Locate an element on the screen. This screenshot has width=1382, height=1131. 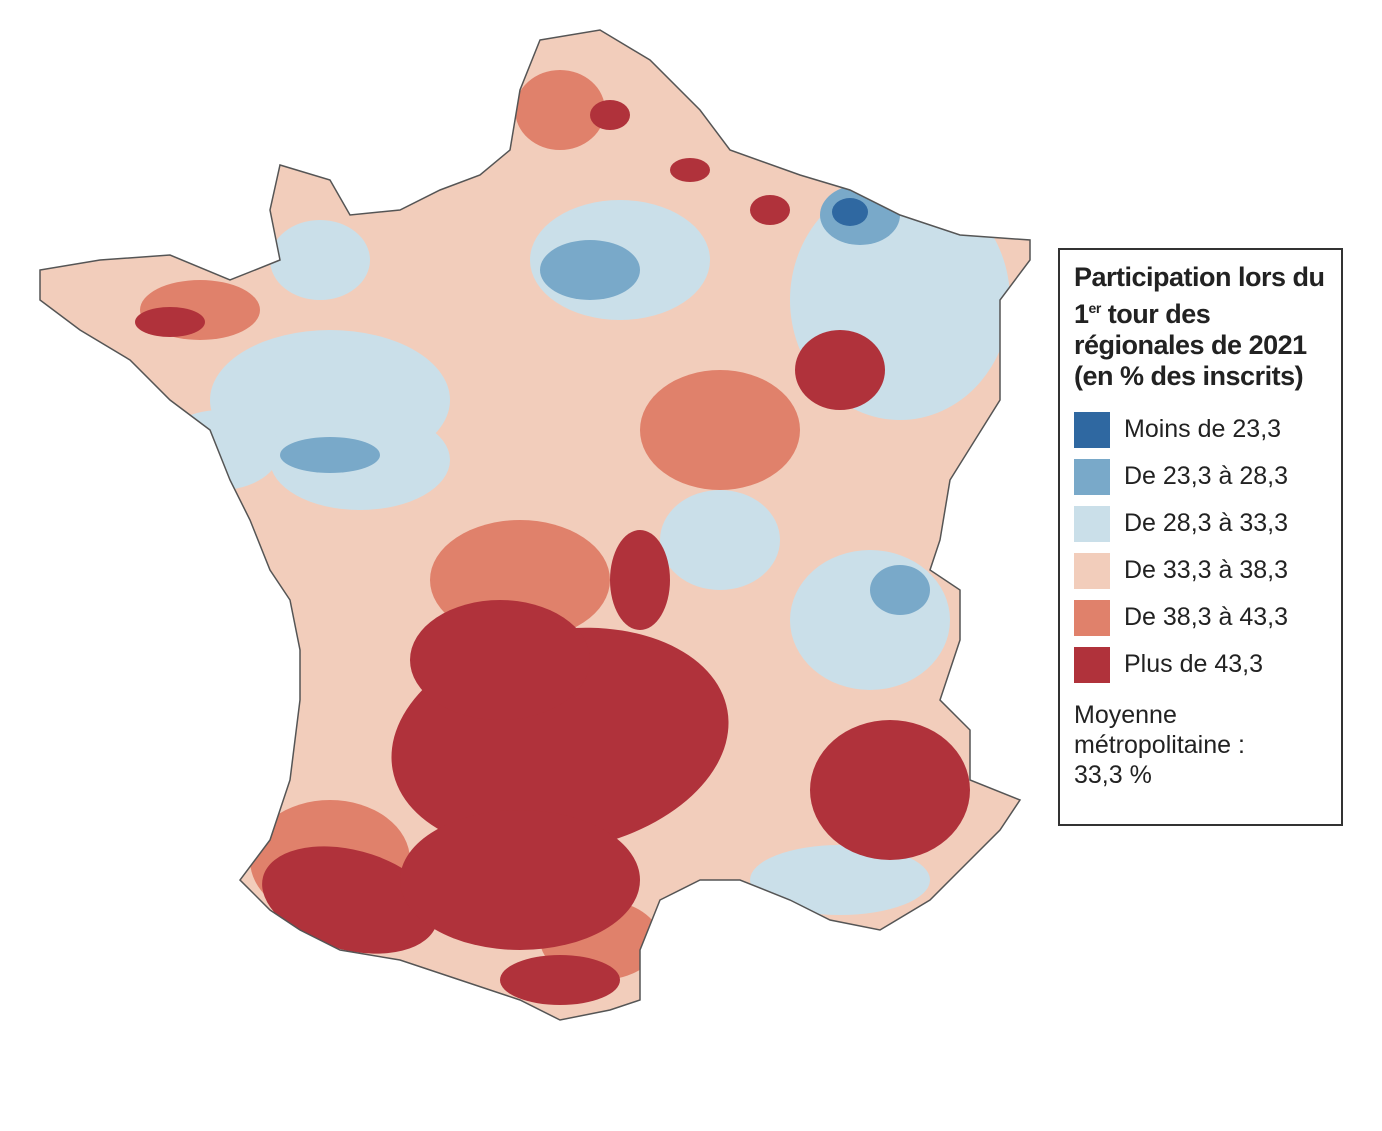
legend-item: De 28,3 à 33,3 is located at coordinates (1200, 523).